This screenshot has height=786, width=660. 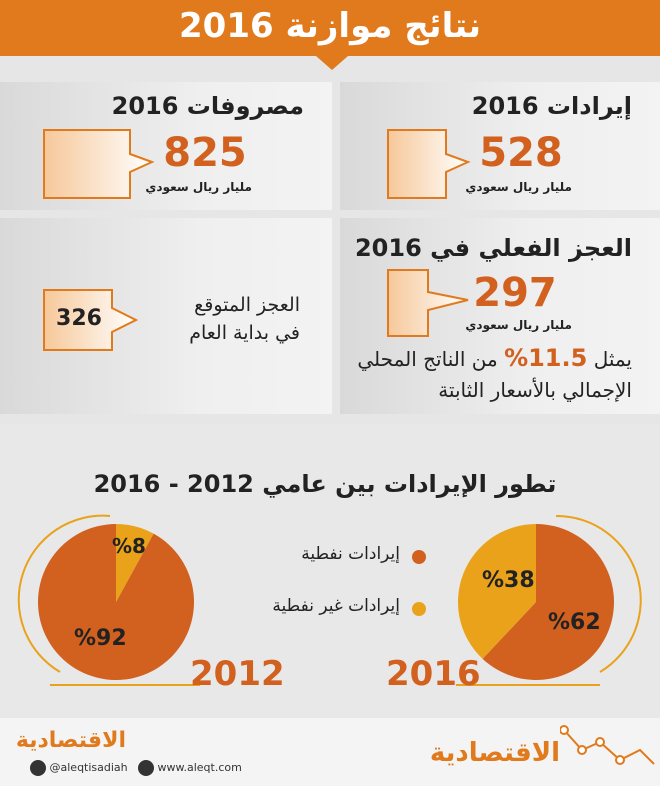 I want to click on twitter-handle: @aleqtisadiah, so click(x=79, y=768).